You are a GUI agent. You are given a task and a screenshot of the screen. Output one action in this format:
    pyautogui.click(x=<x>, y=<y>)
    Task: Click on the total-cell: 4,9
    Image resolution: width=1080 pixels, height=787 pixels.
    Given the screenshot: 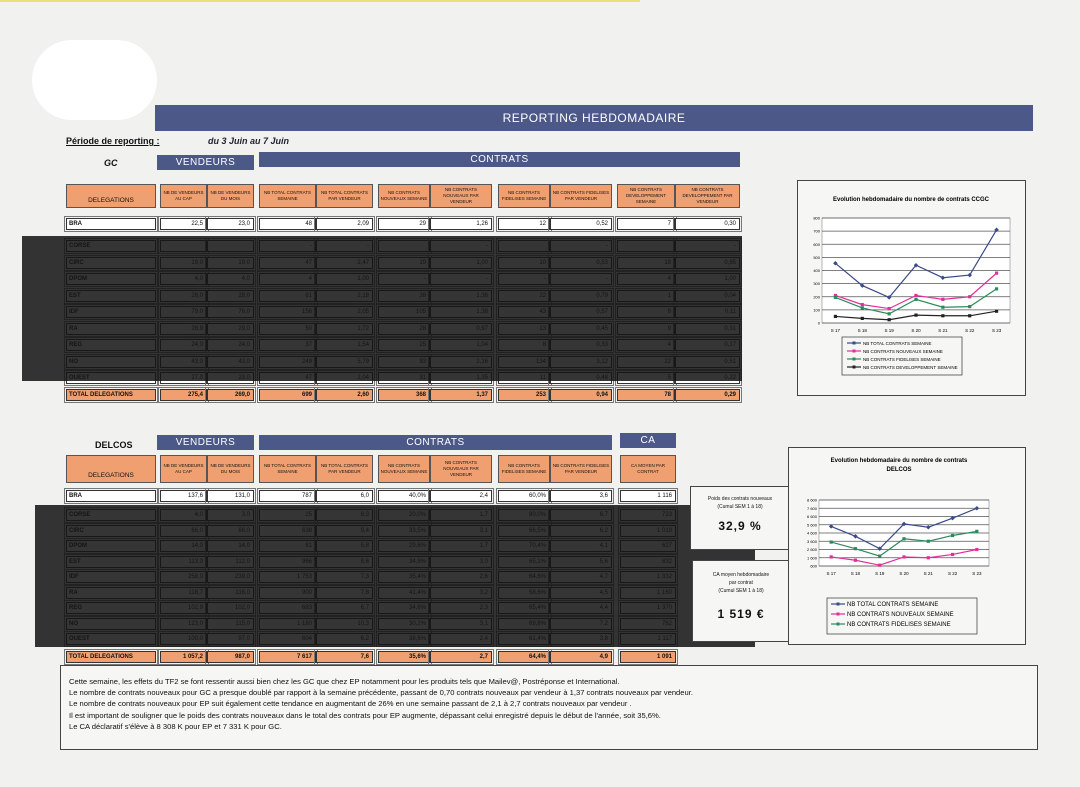 What is the action you would take?
    pyautogui.click(x=581, y=657)
    